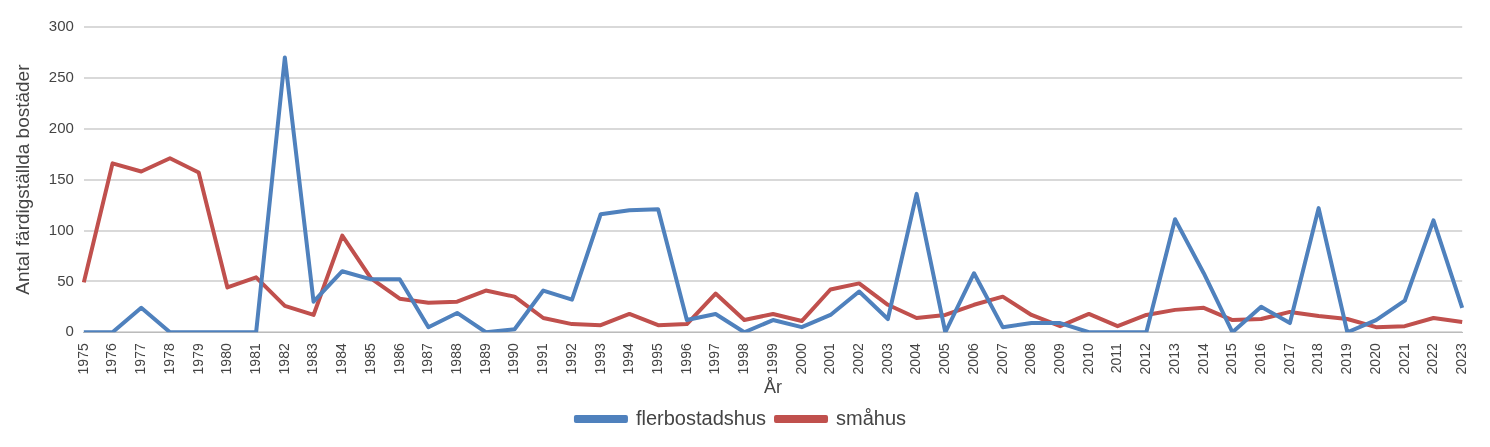 Image resolution: width=1490 pixels, height=447 pixels. What do you see at coordinates (1231, 359) in the screenshot?
I see `x-tick-label: 2015` at bounding box center [1231, 359].